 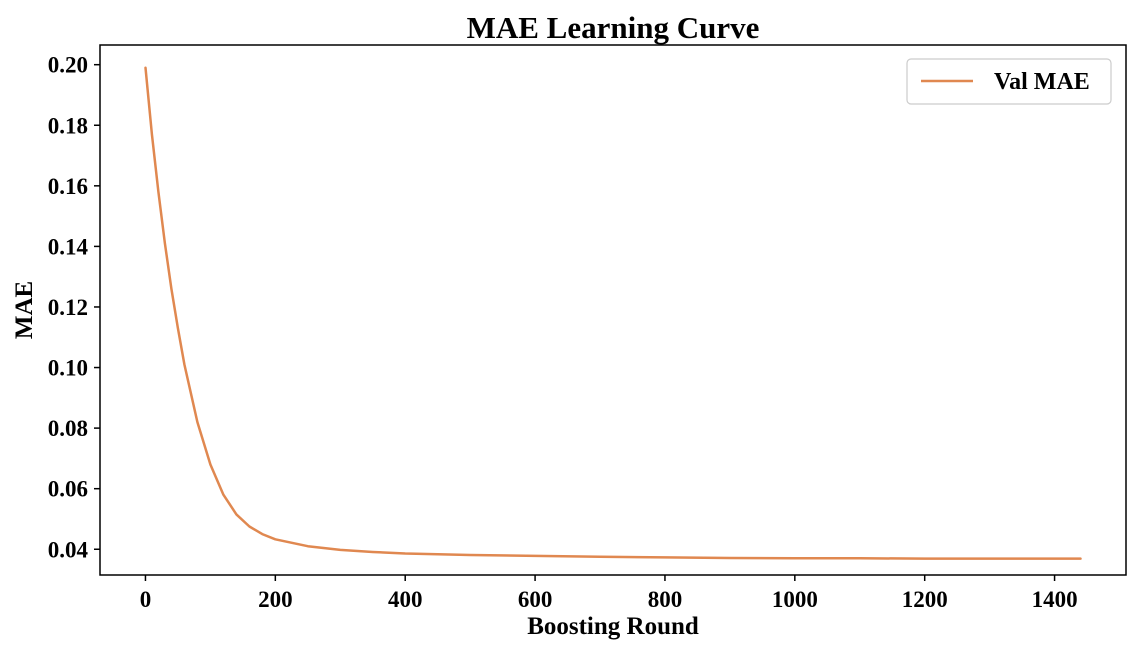 I want to click on y-axis-ticks: 0.04 0.06 0.08 0.10 0.12 0.14 0.16 0.18 0.20, so click(x=74, y=307).